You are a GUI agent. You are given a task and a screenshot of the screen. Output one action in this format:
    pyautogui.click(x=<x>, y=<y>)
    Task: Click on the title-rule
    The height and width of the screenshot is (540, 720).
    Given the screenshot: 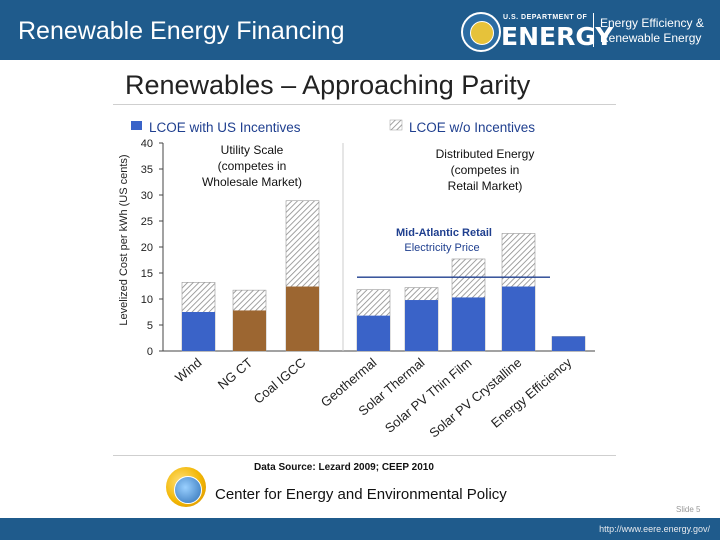 What is the action you would take?
    pyautogui.click(x=364, y=104)
    